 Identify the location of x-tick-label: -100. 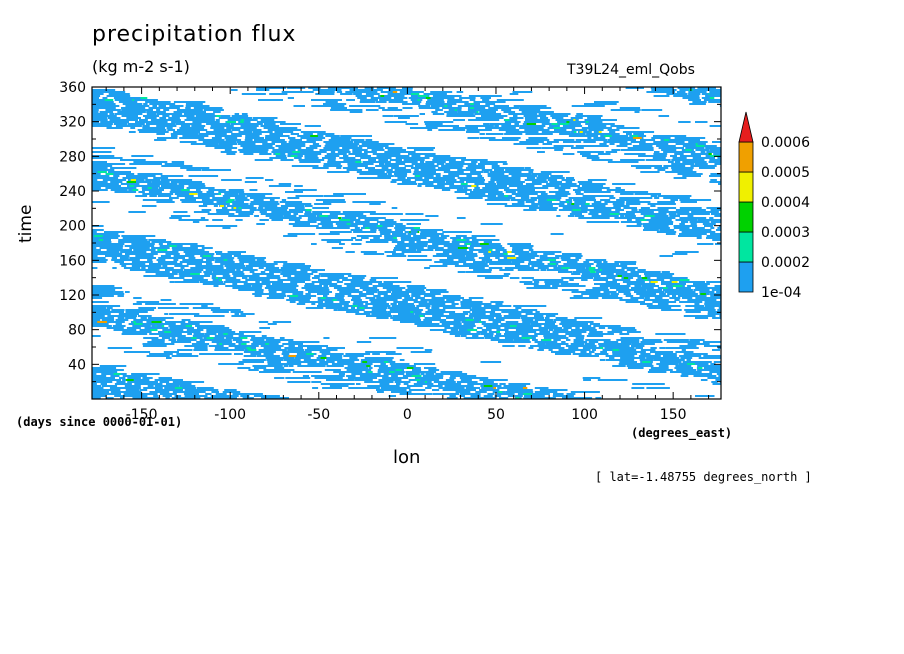
(230, 415).